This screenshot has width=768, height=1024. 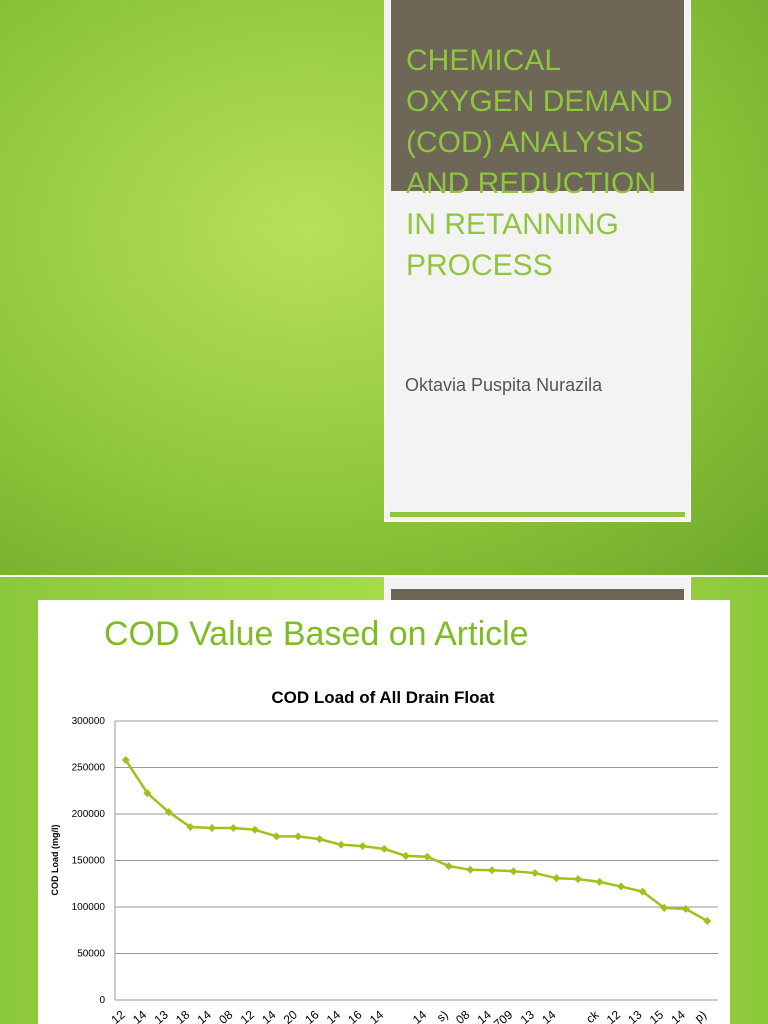 What do you see at coordinates (442, 1016) in the screenshot?
I see `x-tick-label: s)` at bounding box center [442, 1016].